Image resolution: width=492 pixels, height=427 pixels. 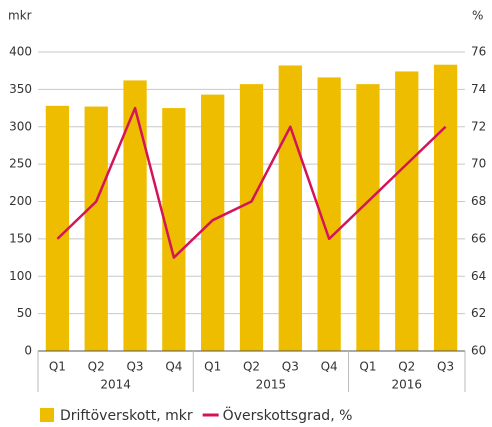 I want to click on y2-tick-label: 60, so click(x=478, y=351).